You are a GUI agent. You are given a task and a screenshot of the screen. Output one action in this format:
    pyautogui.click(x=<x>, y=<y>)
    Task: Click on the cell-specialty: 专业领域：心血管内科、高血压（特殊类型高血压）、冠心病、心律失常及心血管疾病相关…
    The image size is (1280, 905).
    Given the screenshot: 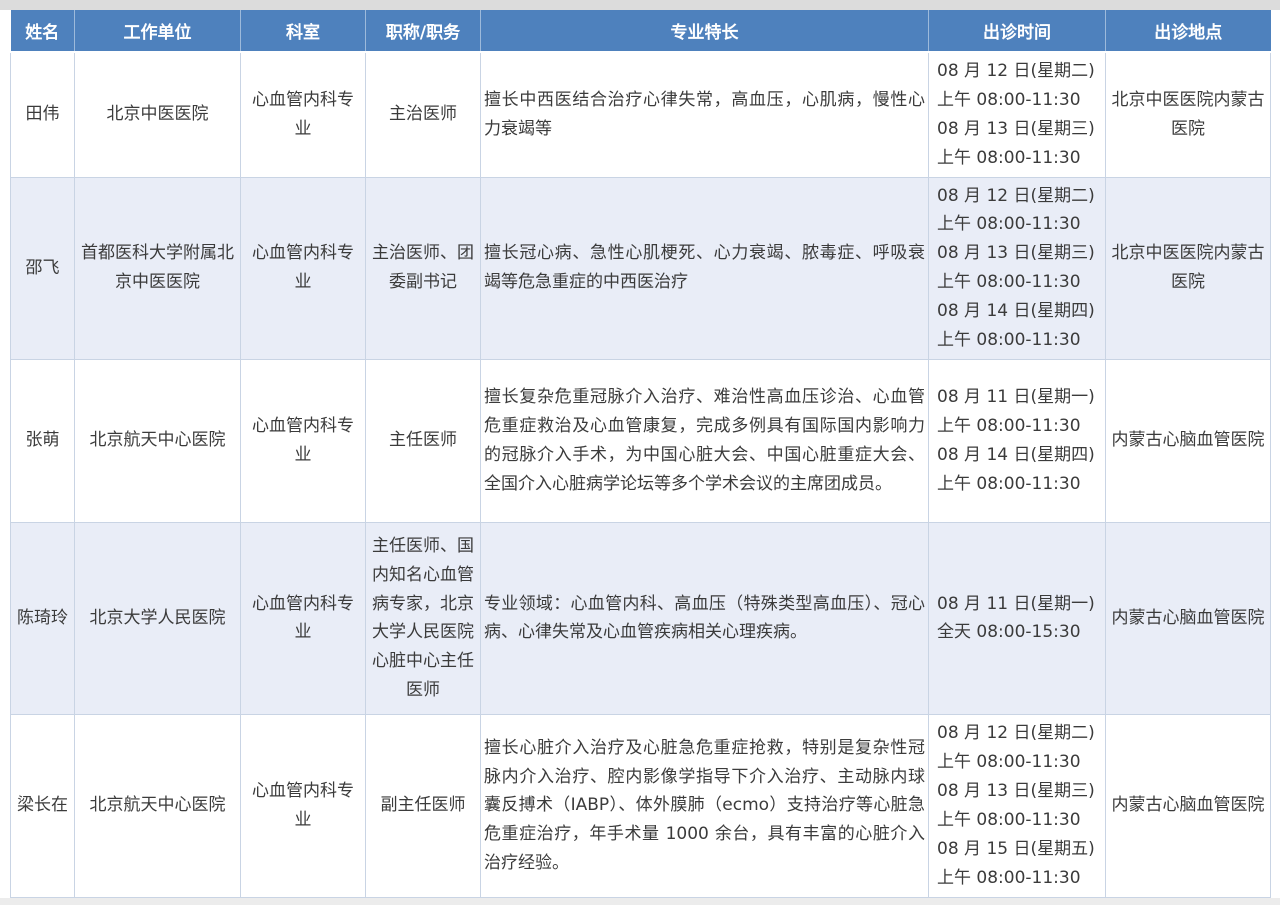 What is the action you would take?
    pyautogui.click(x=704, y=618)
    